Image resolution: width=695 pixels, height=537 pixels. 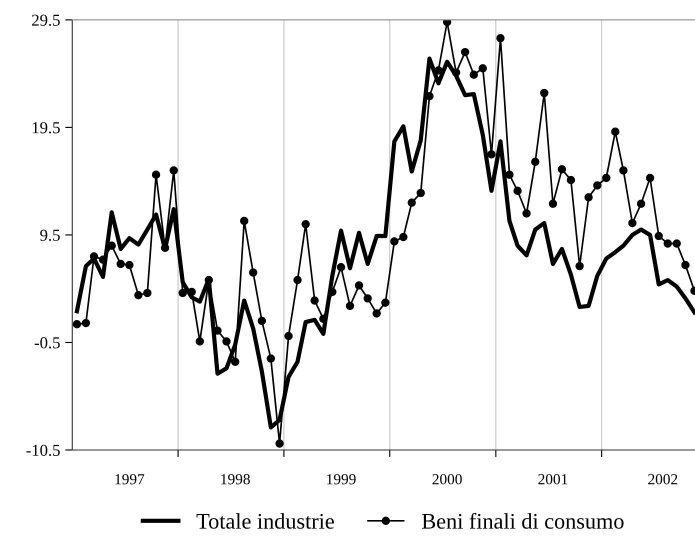 What do you see at coordinates (523, 520) in the screenshot?
I see `legend-label: Beni finali di consumo` at bounding box center [523, 520].